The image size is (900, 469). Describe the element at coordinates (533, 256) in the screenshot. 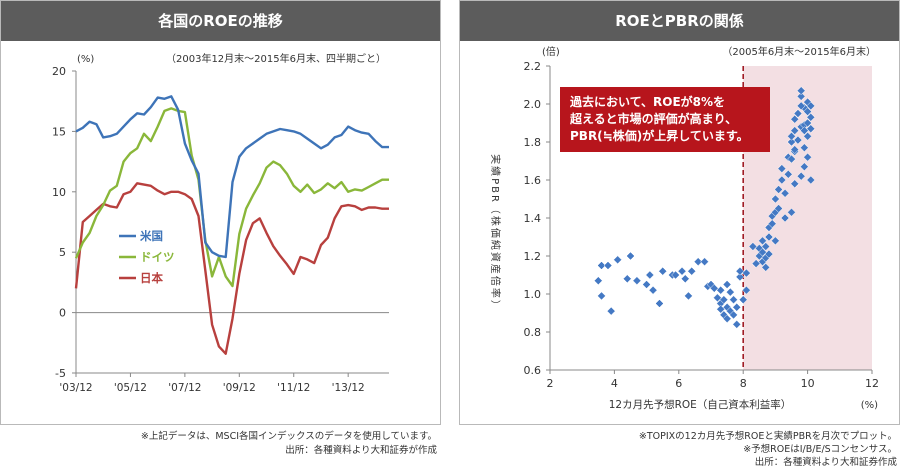

I see `pbr-y-tick-label: 1.2` at that location.